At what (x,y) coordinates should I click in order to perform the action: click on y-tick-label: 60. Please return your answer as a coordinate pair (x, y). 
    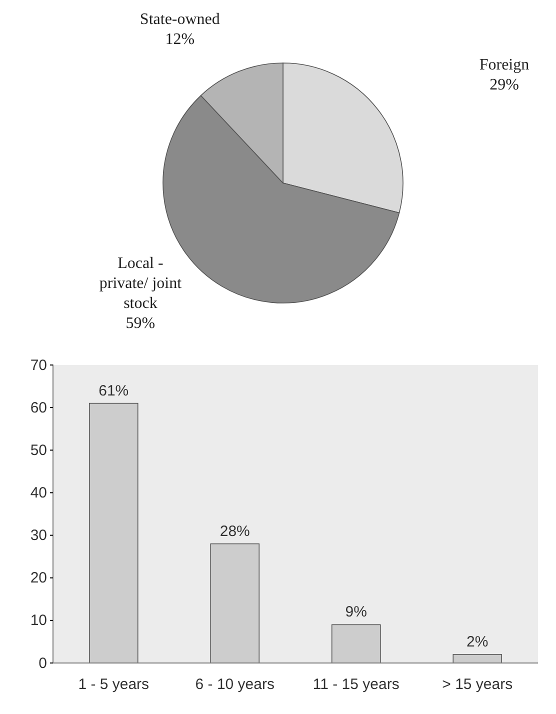
    Looking at the image, I should click on (38, 407).